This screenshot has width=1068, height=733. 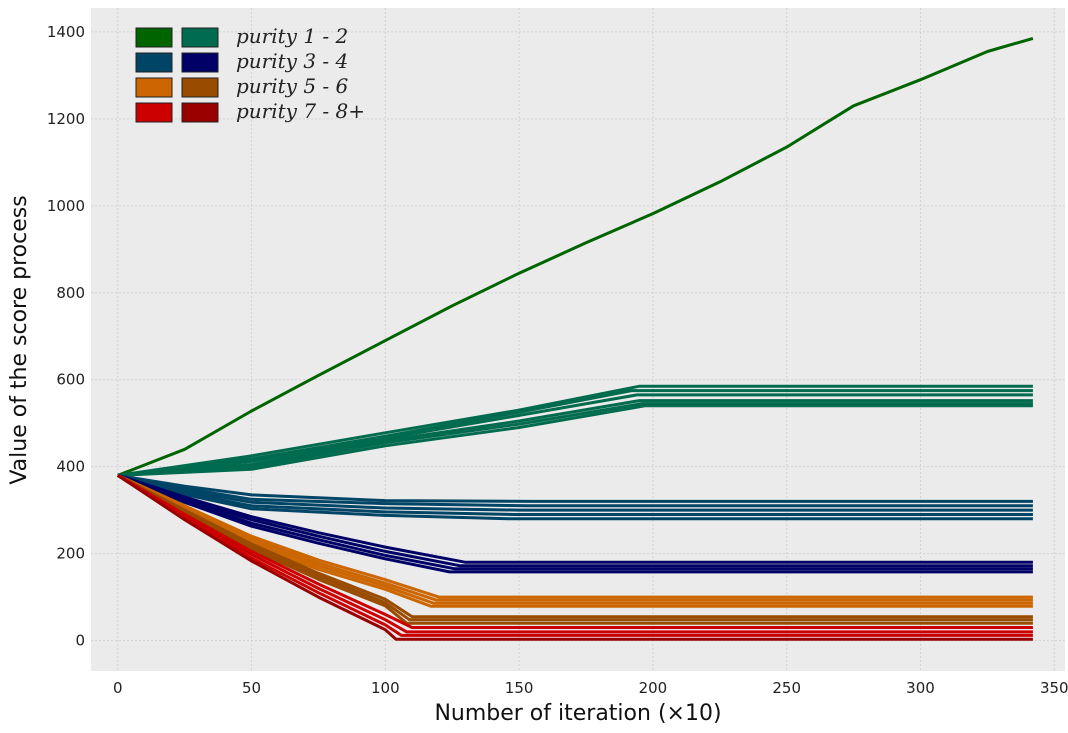 What do you see at coordinates (920, 688) in the screenshot?
I see `x-tick-label: 300` at bounding box center [920, 688].